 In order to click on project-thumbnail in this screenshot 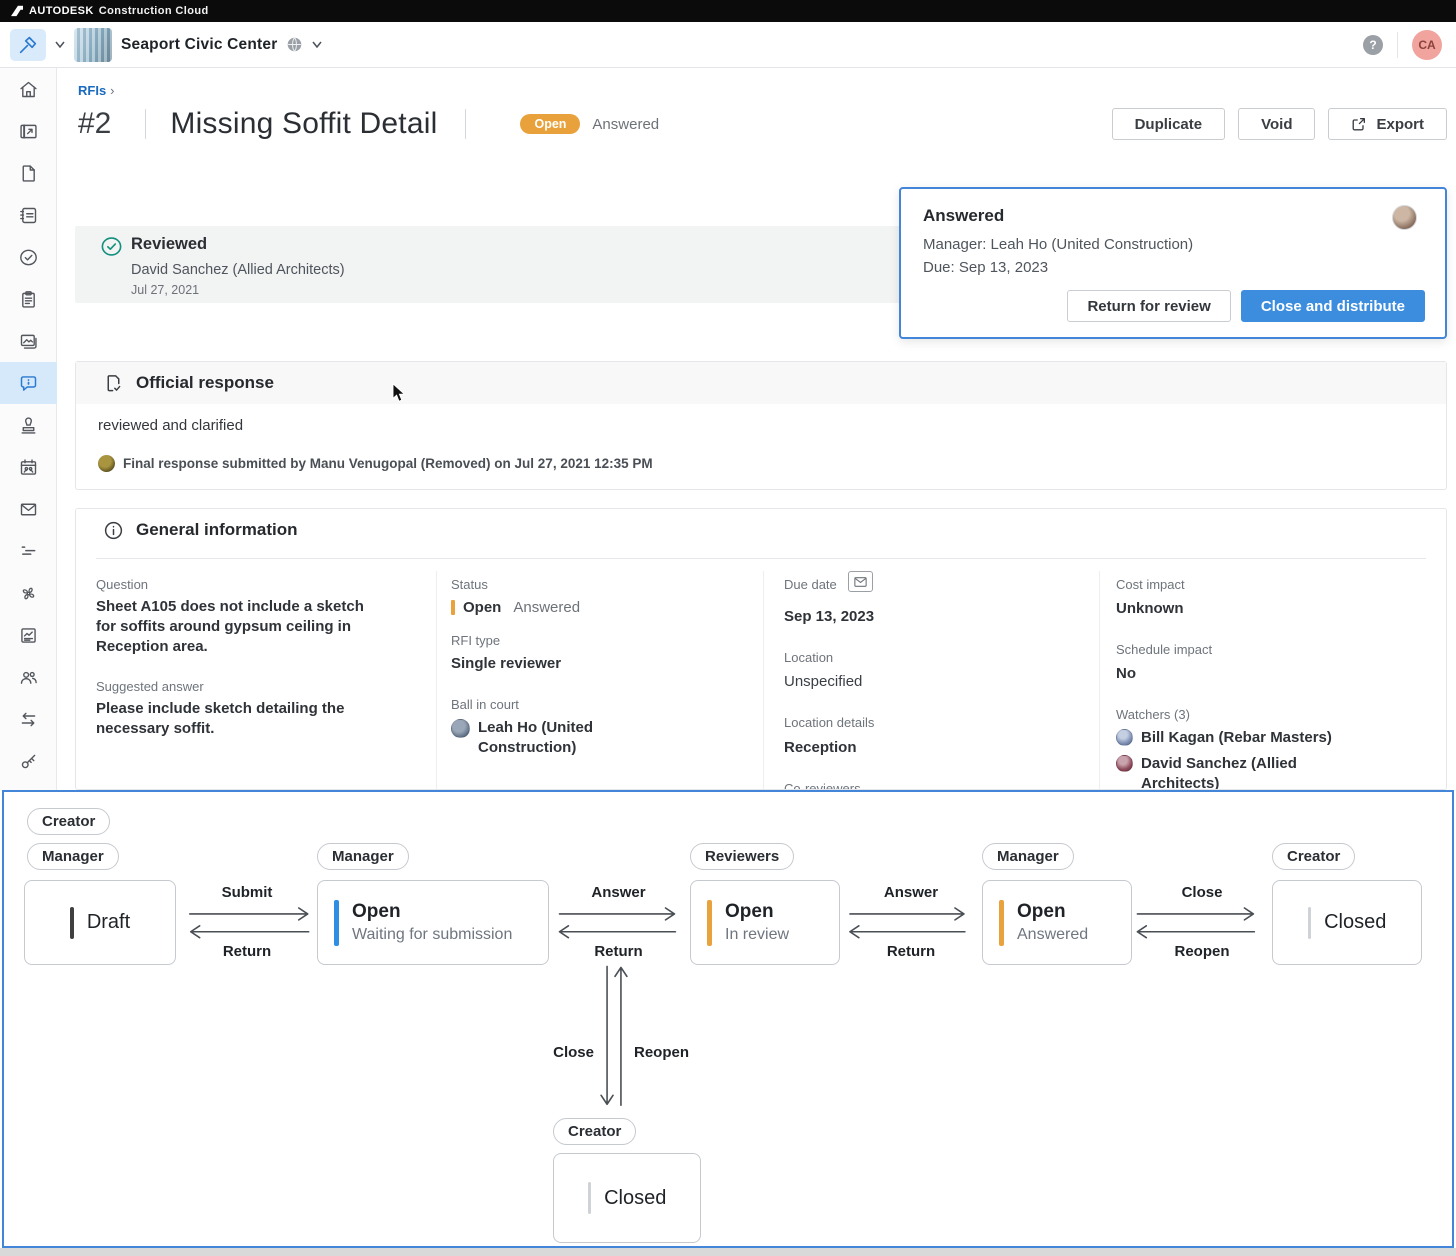, I will do `click(93, 44)`.